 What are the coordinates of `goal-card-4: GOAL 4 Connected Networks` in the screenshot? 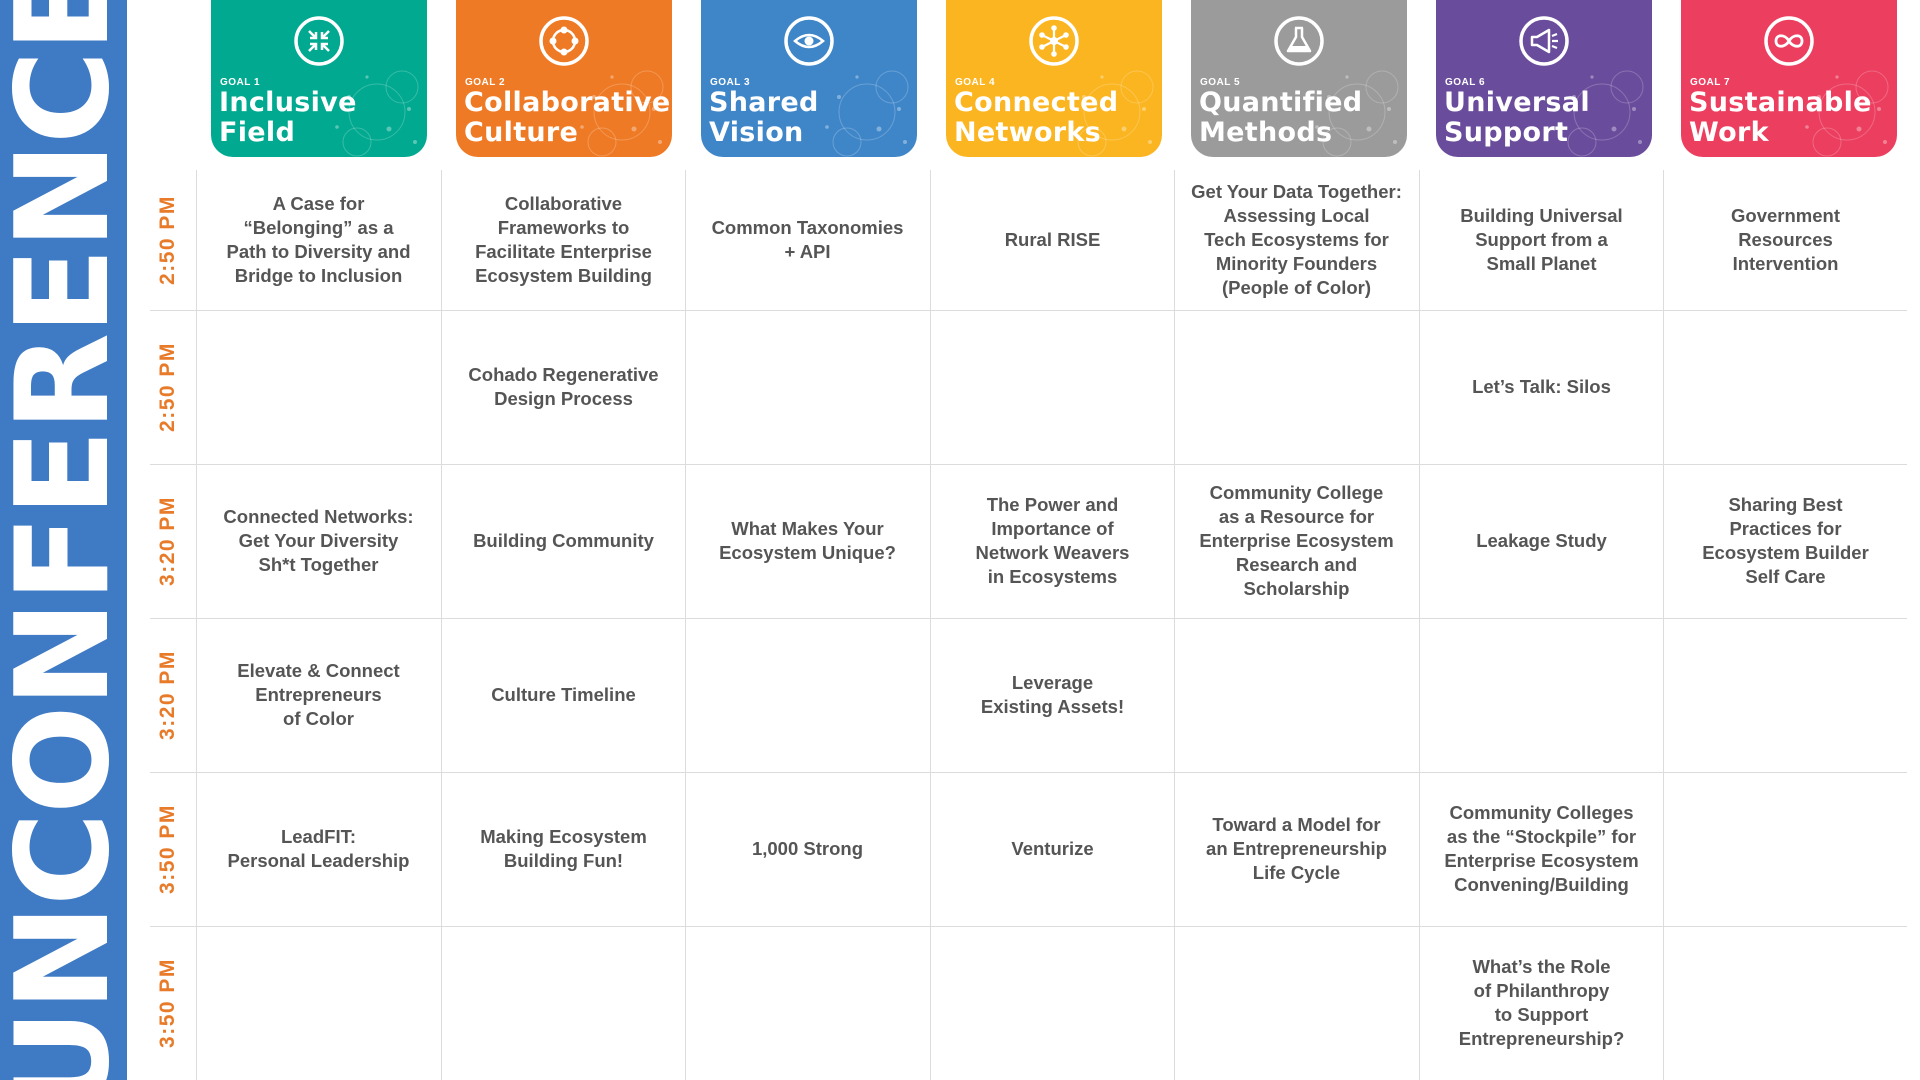 It's located at (1054, 78).